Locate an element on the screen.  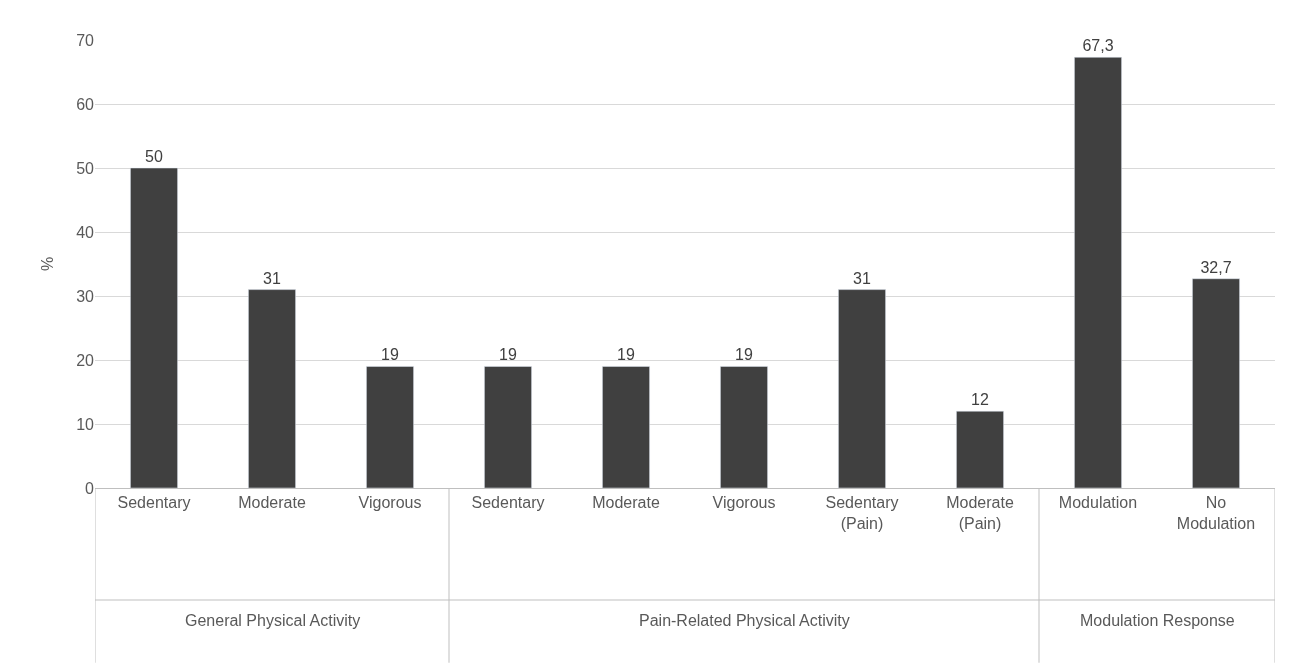
y-tick-label: 30 is located at coordinates (85, 296).